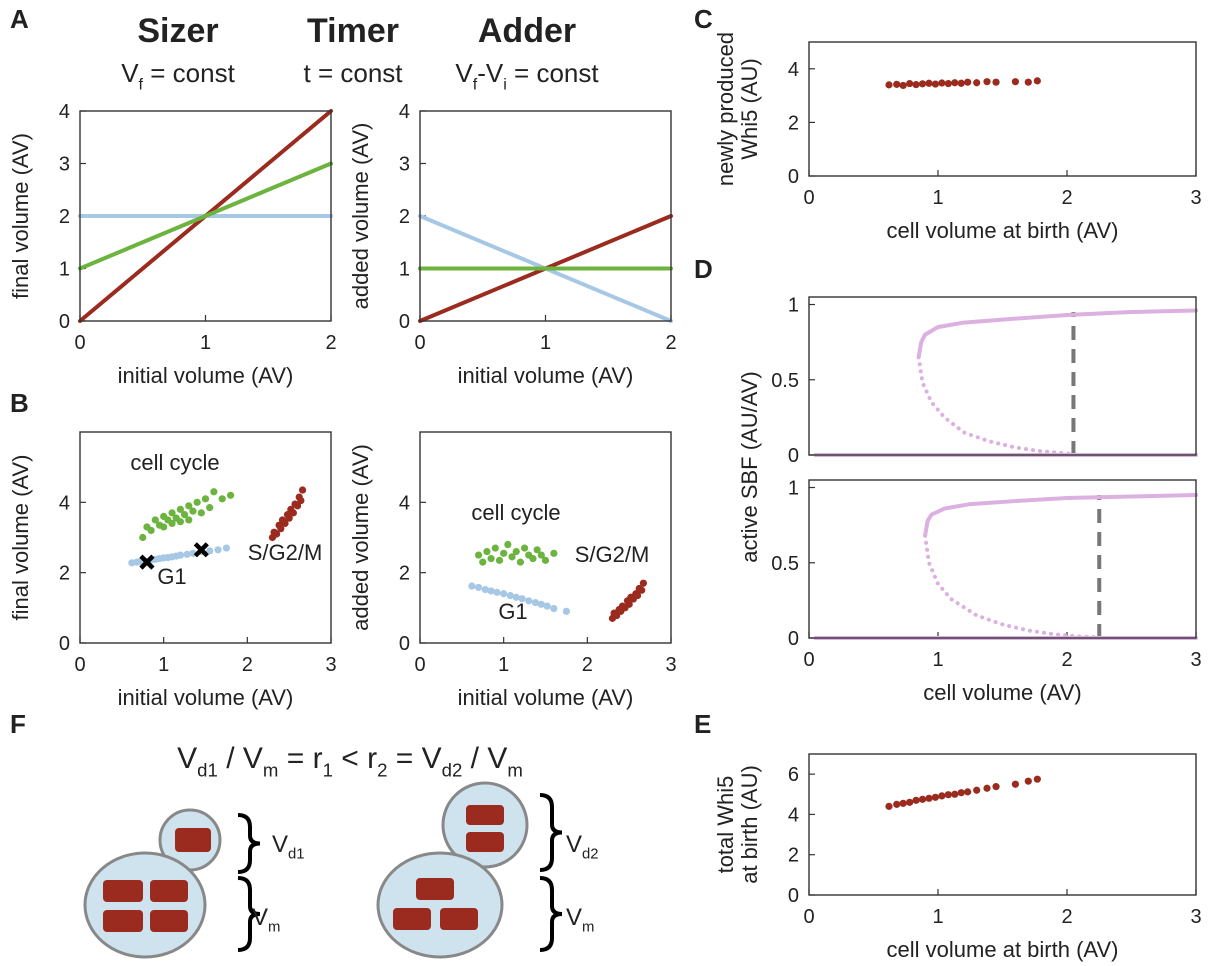  Describe the element at coordinates (967, 429) in the screenshot. I see `axes: 0 0.5 1 active SBF (AU/AV)` at that location.